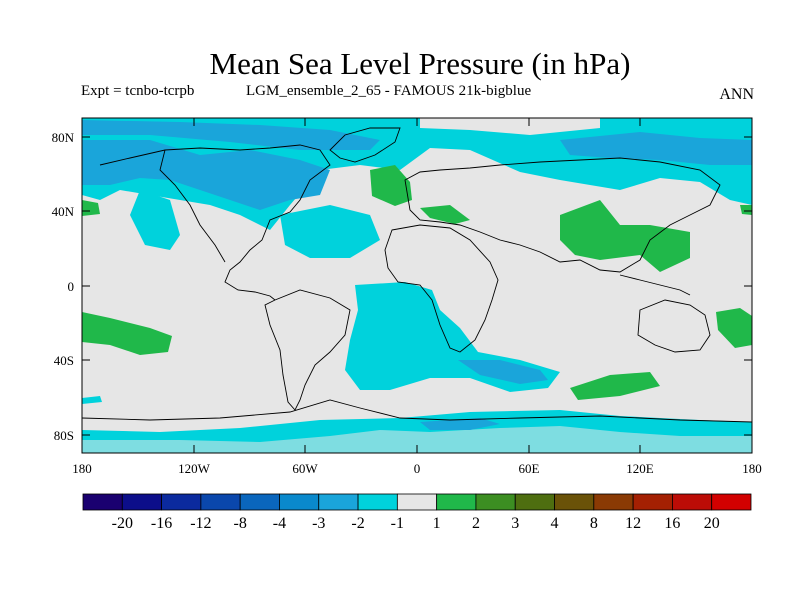 The image size is (800, 600). Describe the element at coordinates (64, 435) in the screenshot. I see `lat-label-80s: 80S` at that location.